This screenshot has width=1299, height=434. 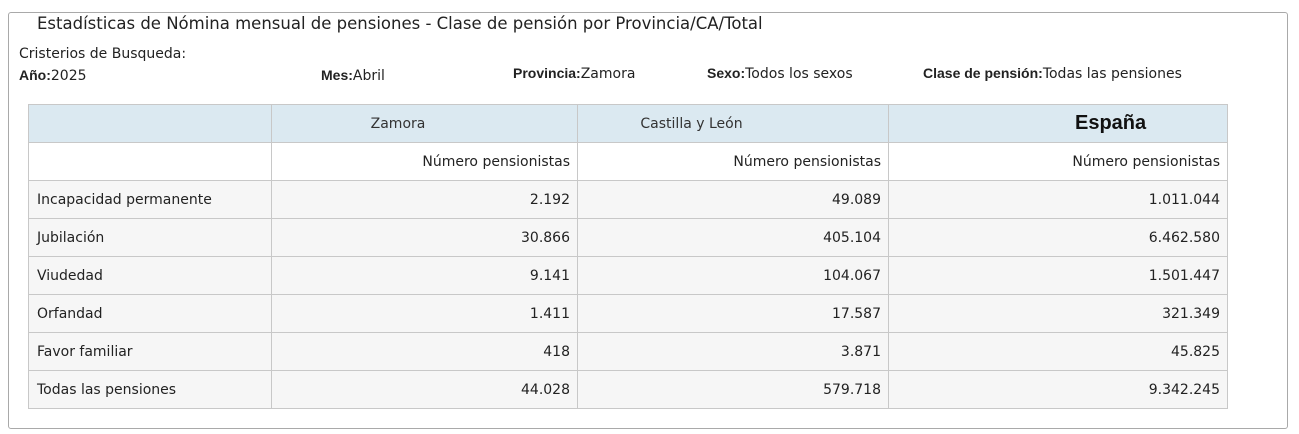 I want to click on year-label: Año:, so click(x=35, y=75).